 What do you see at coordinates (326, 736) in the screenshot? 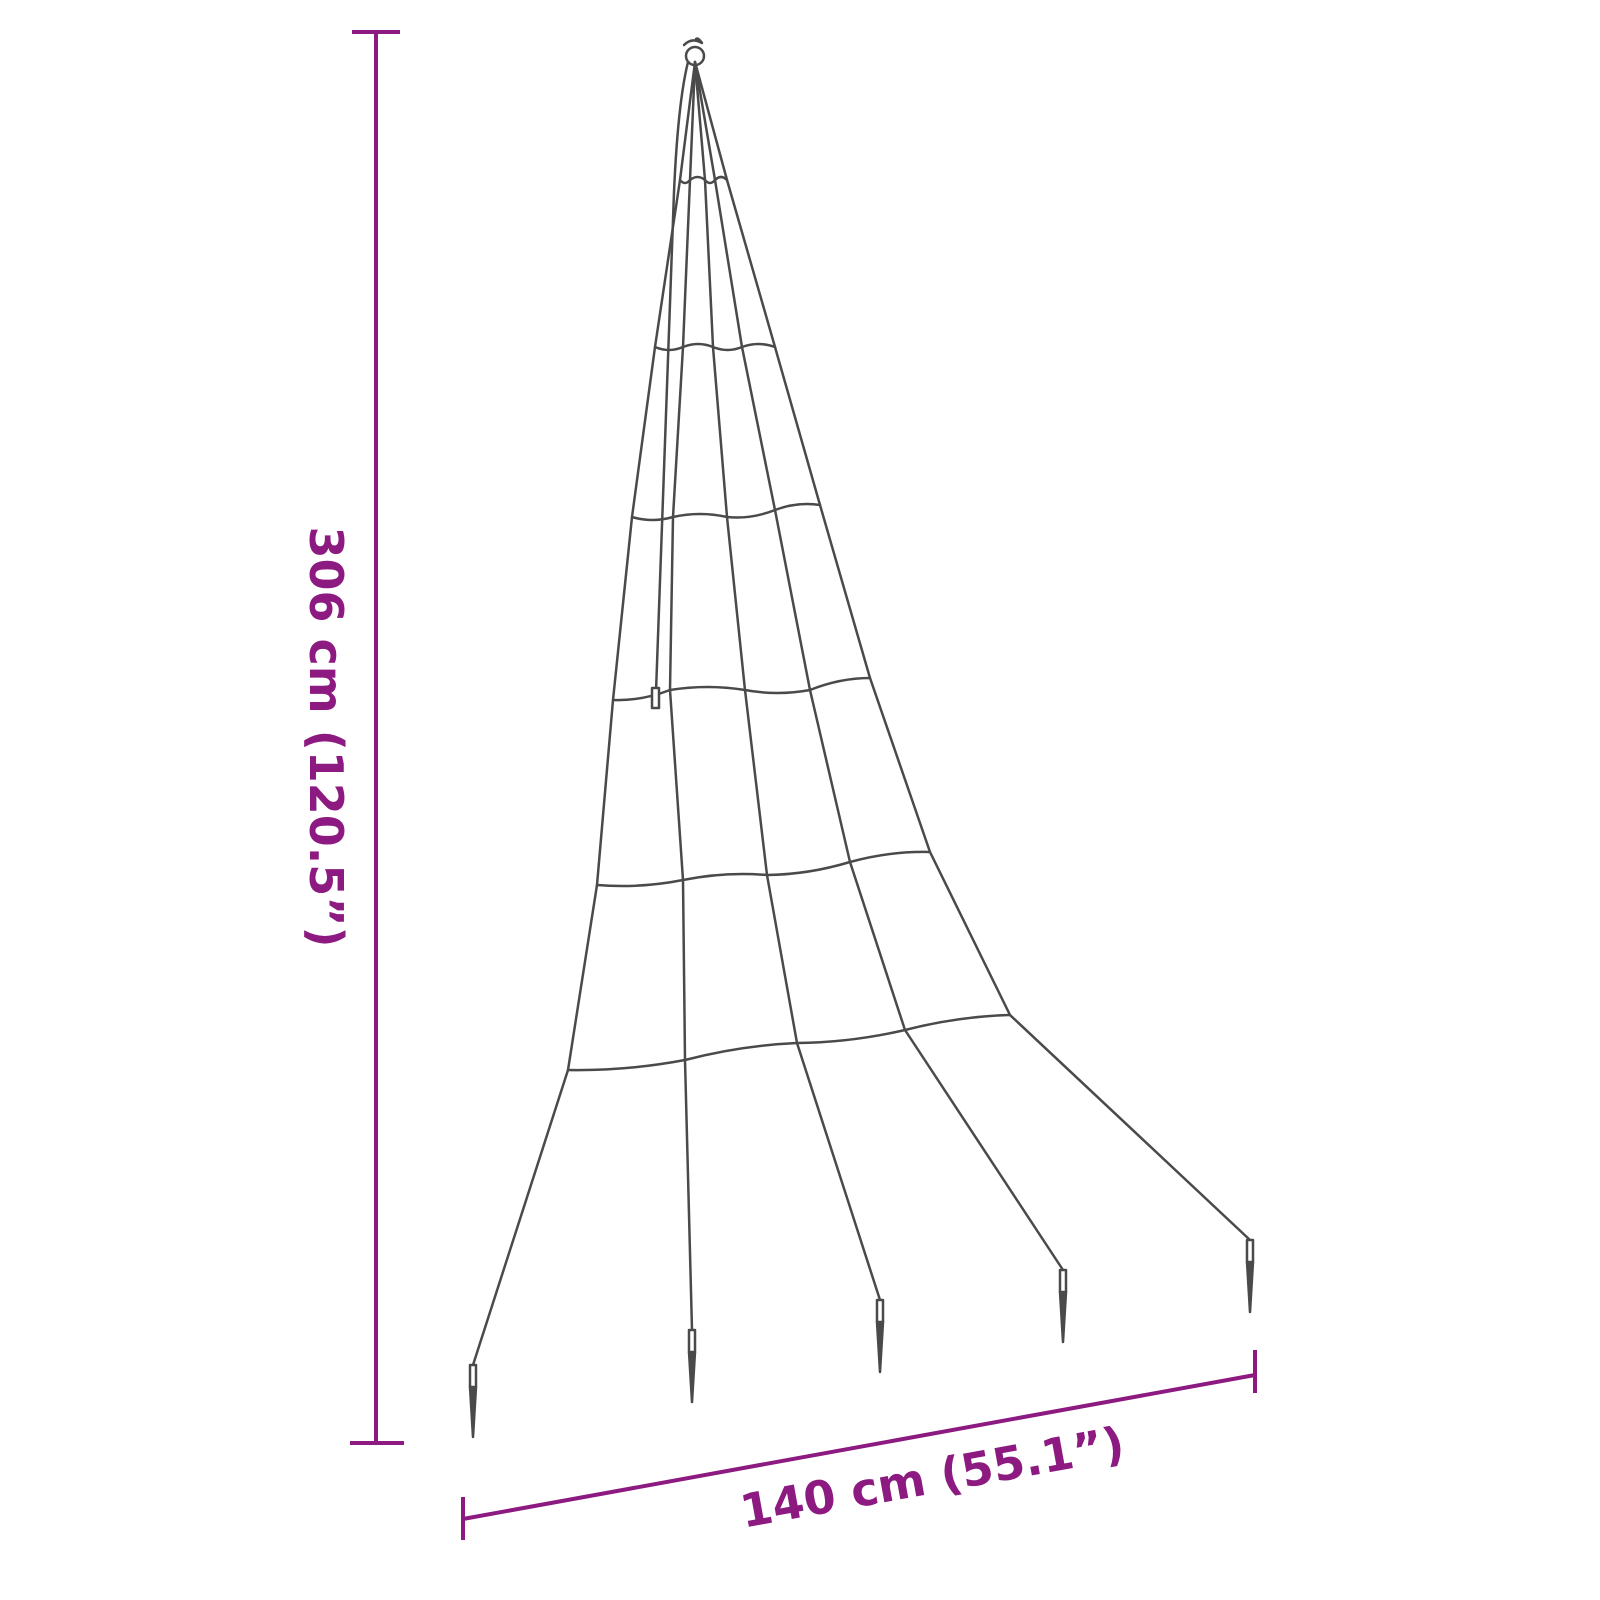
I see `height-label: 306 cm (120.5”)` at bounding box center [326, 736].